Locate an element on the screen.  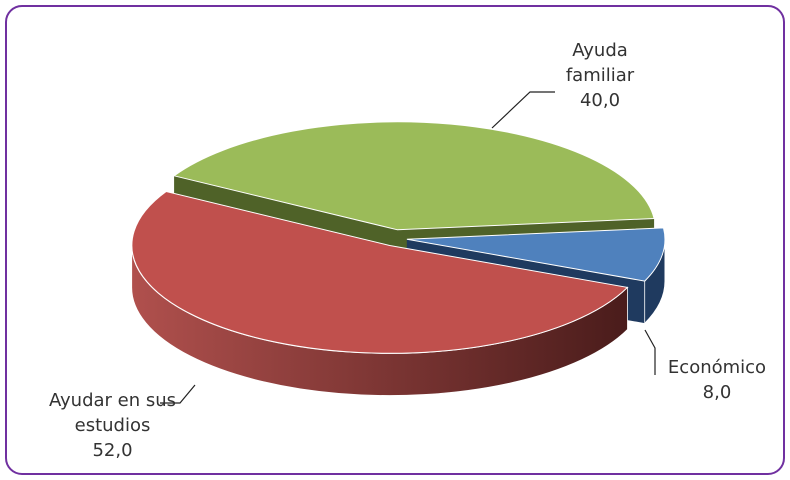
category-label: Ayuda familiar is located at coordinates (600, 63).